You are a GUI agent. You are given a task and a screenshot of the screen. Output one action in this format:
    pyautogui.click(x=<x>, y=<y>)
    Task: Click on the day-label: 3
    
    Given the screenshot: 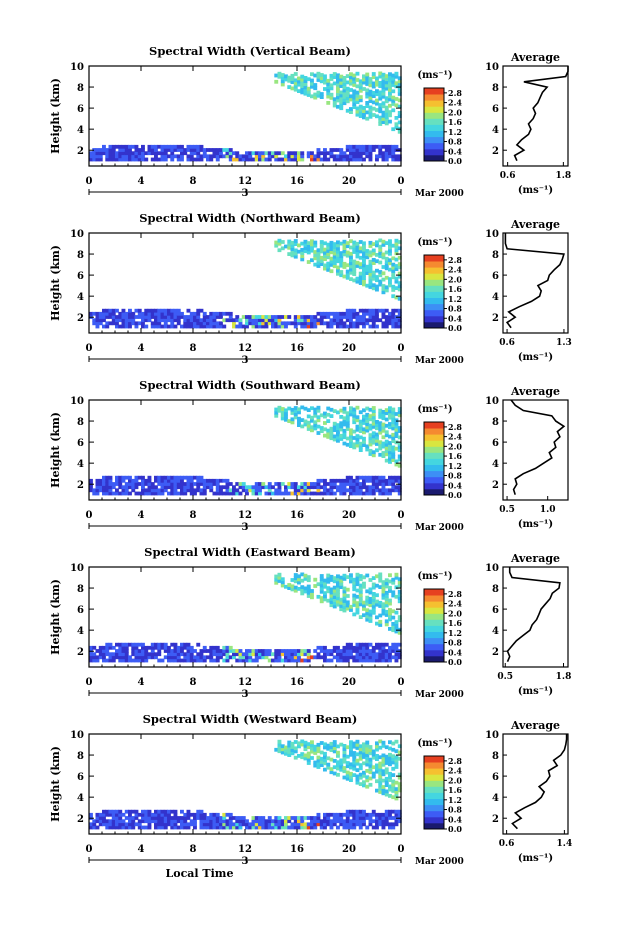 What is the action you would take?
    pyautogui.click(x=245, y=527)
    